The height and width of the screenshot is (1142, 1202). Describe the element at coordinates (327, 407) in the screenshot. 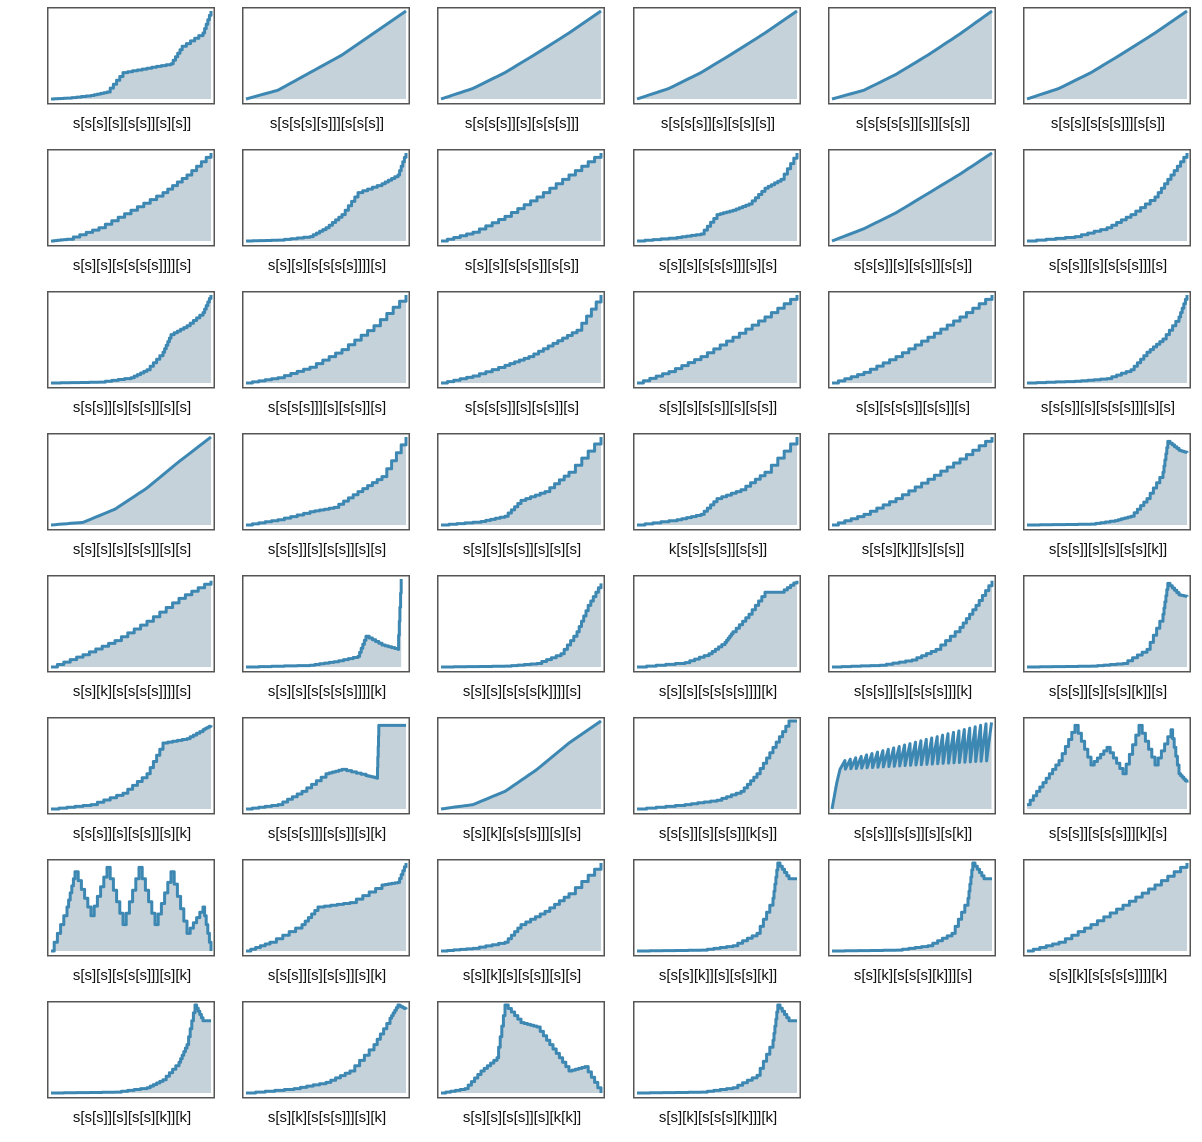

I see `panel-label: s[s[s[s]]][s][s[s]][s]` at that location.